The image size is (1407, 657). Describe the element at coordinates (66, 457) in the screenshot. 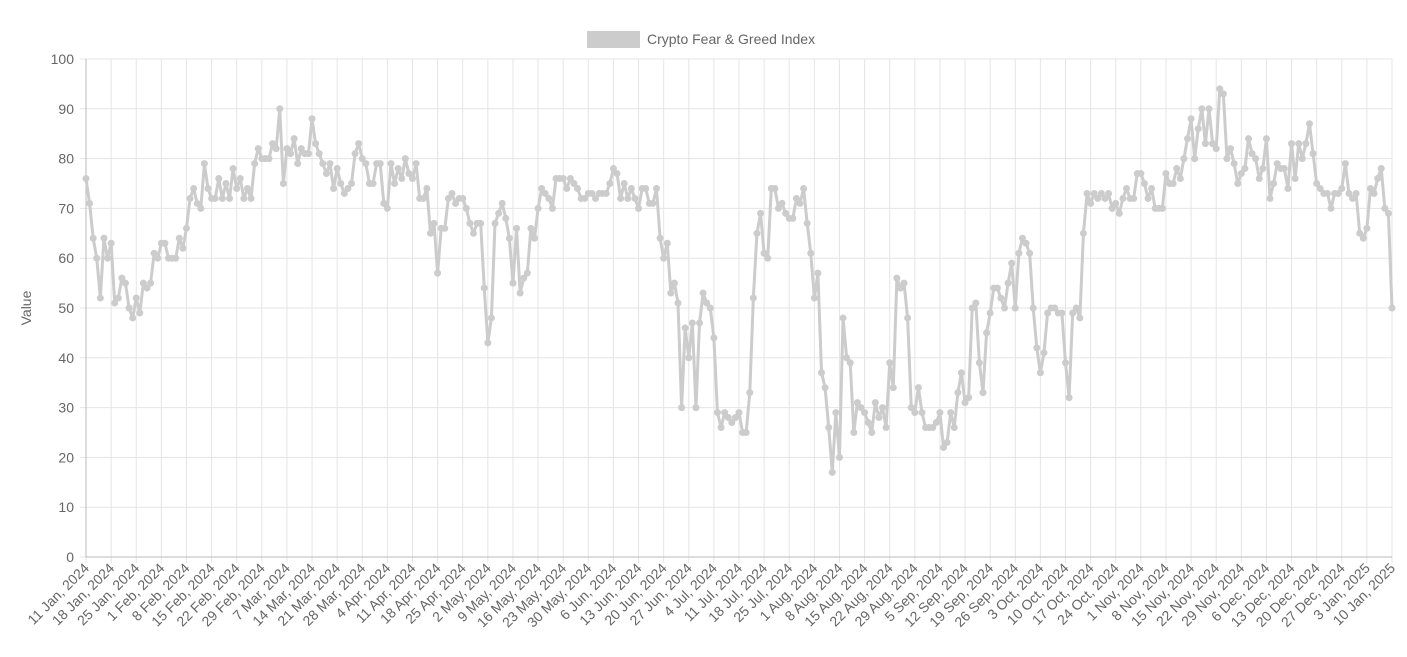

I see `y-tick-label: 20` at that location.